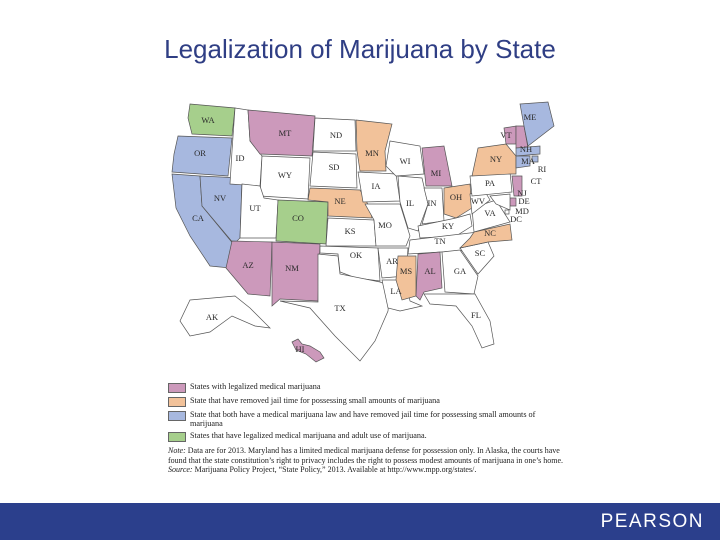 The image size is (720, 540). Describe the element at coordinates (478, 201) in the screenshot. I see `state-label-wv: WV` at that location.